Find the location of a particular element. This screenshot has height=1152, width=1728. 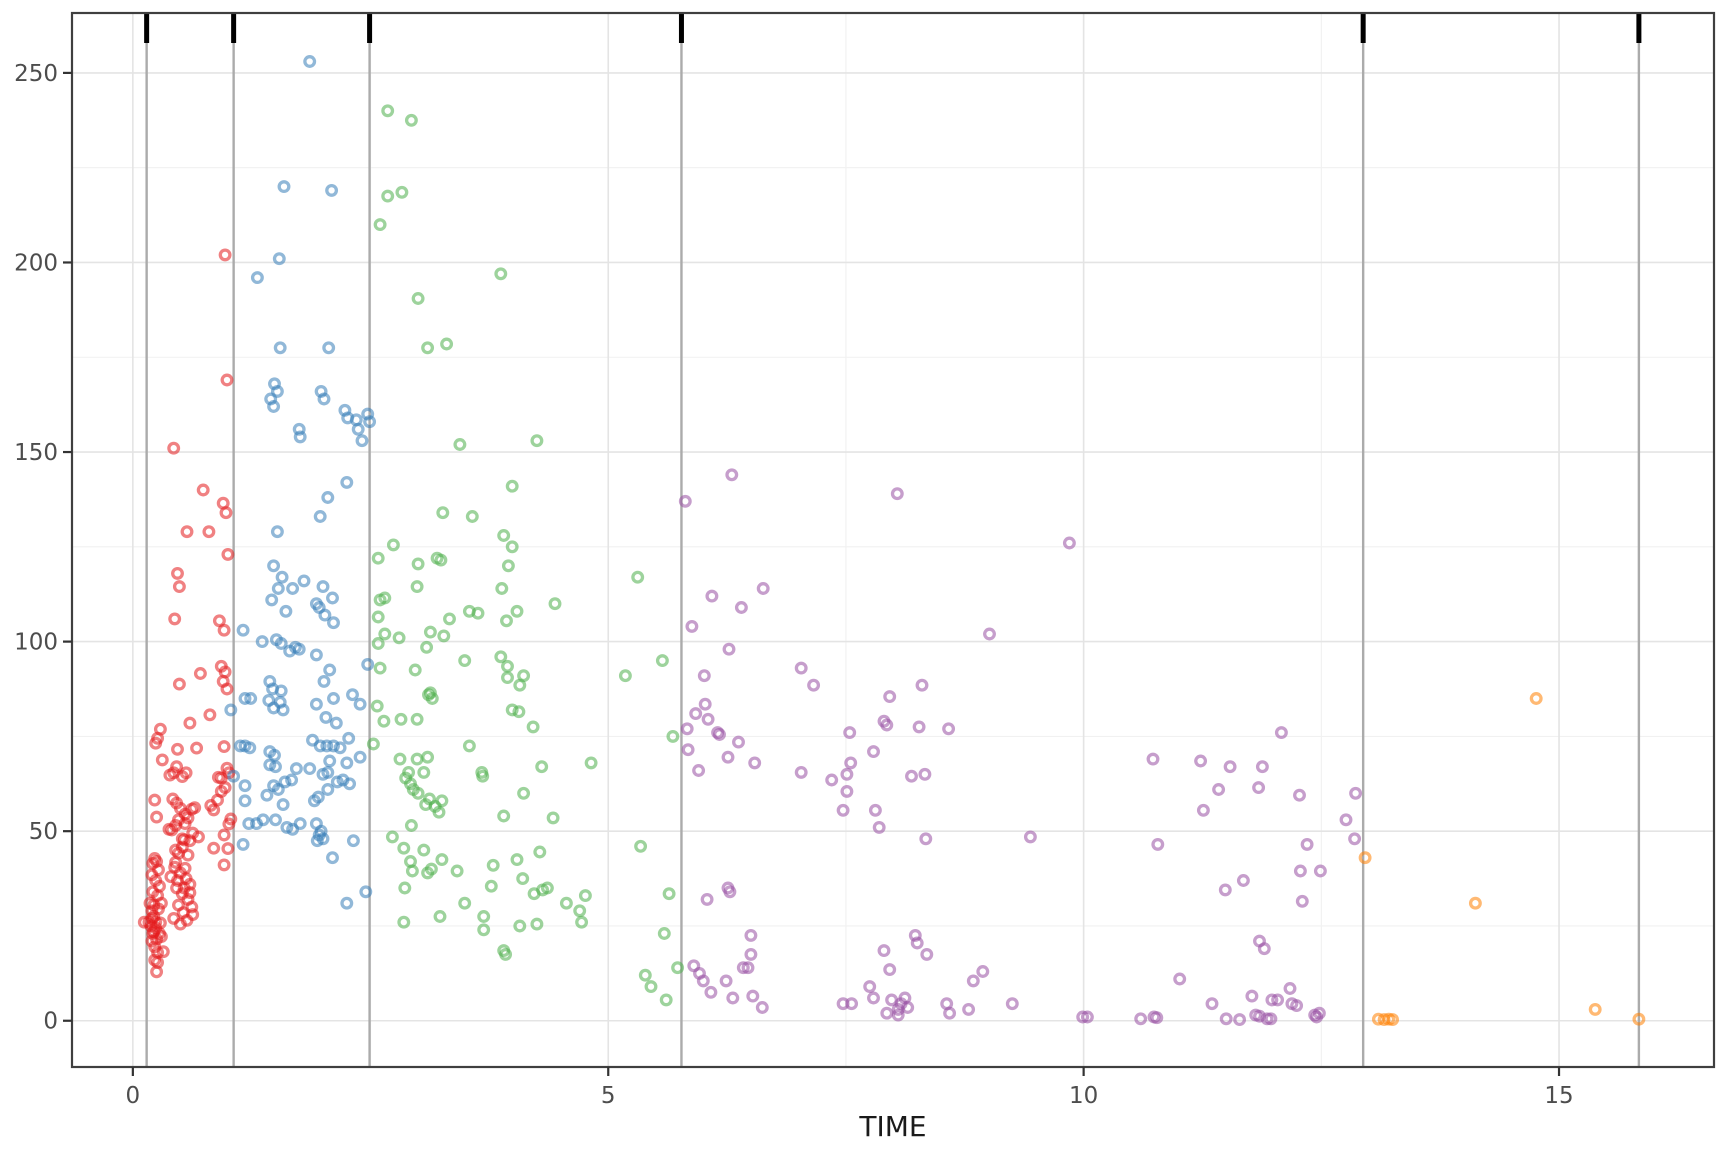

x-axis-title: TIME is located at coordinates (892, 1126).